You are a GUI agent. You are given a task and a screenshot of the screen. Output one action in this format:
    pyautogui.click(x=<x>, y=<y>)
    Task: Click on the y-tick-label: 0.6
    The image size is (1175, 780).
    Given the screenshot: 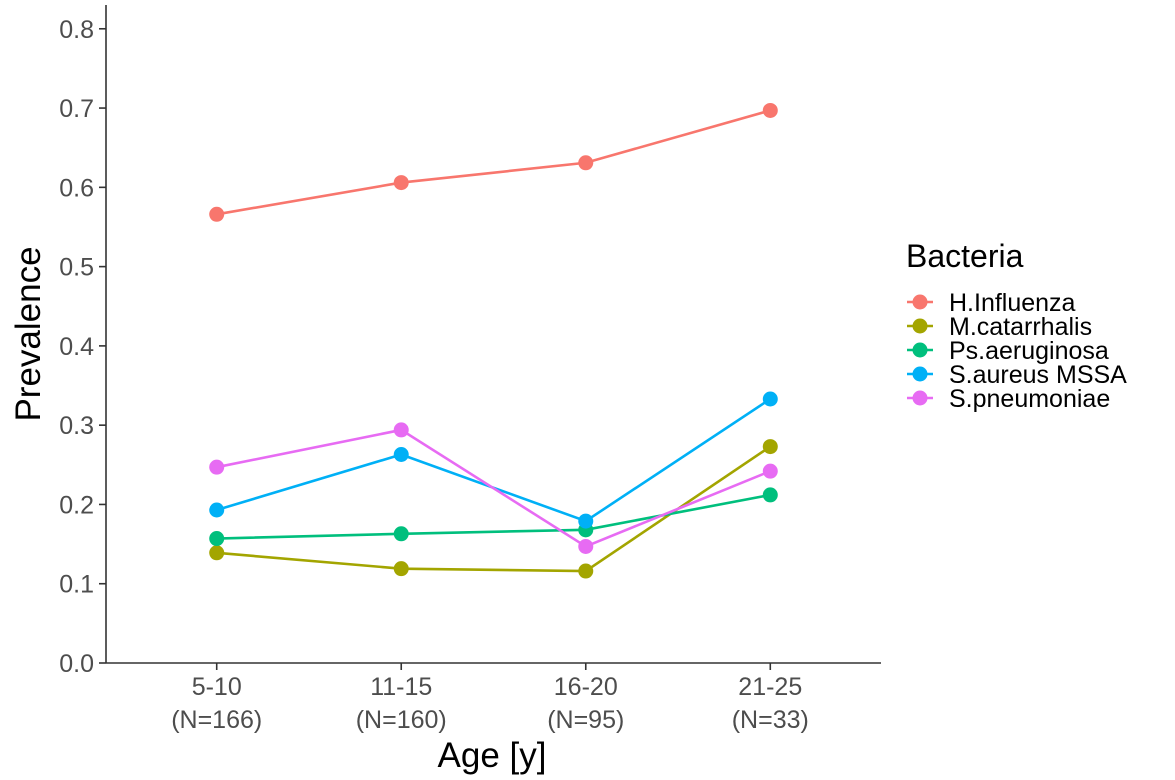 What is the action you would take?
    pyautogui.click(x=76, y=188)
    